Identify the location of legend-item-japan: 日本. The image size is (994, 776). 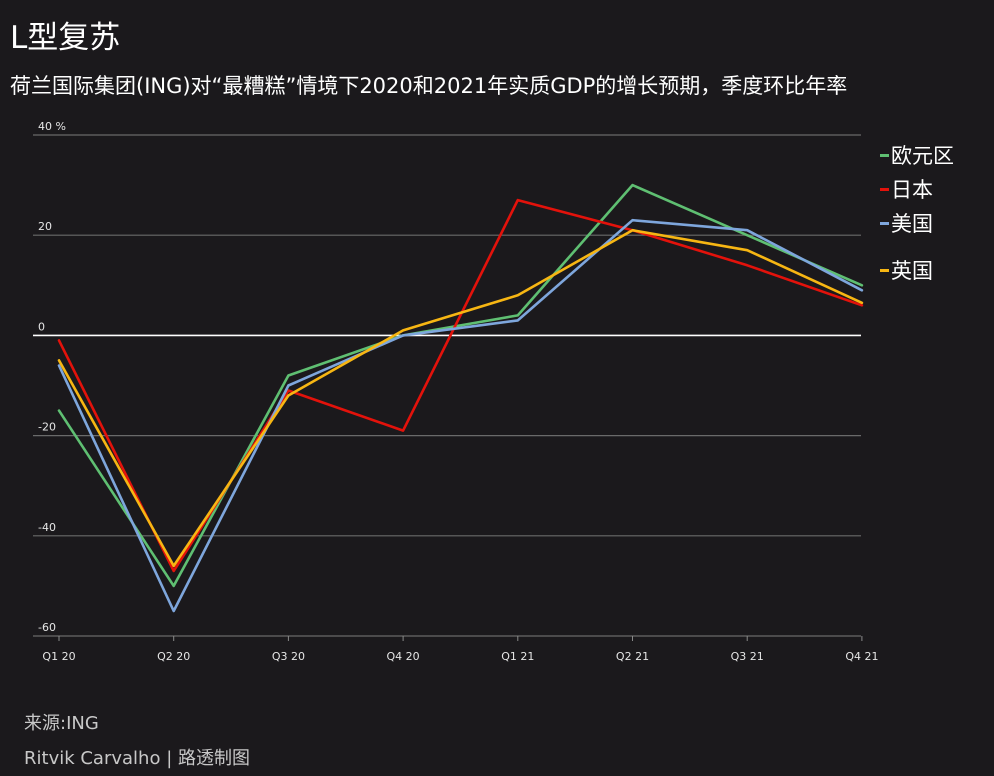
(906, 189).